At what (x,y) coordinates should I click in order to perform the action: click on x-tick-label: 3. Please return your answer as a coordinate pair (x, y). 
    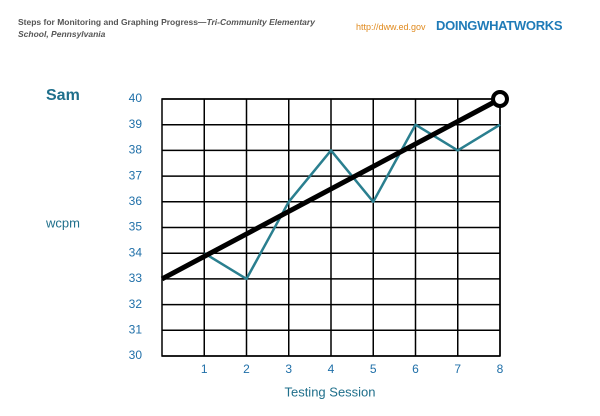
    Looking at the image, I should click on (288, 369).